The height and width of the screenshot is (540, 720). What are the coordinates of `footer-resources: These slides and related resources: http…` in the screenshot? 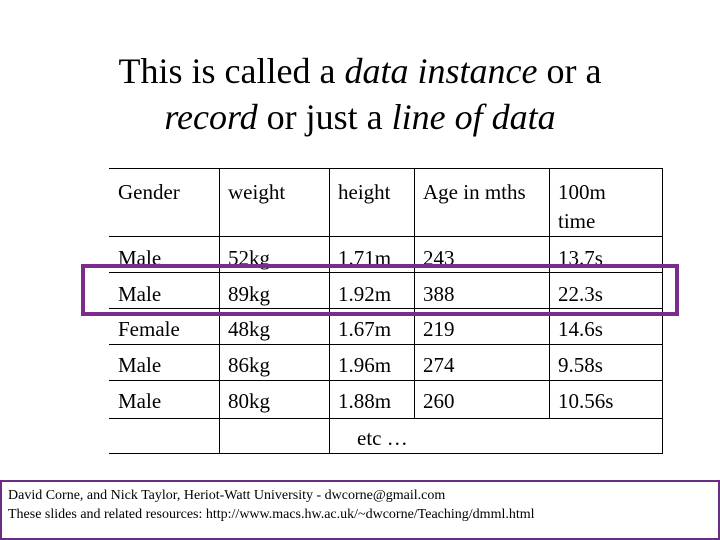 It's located at (271, 514).